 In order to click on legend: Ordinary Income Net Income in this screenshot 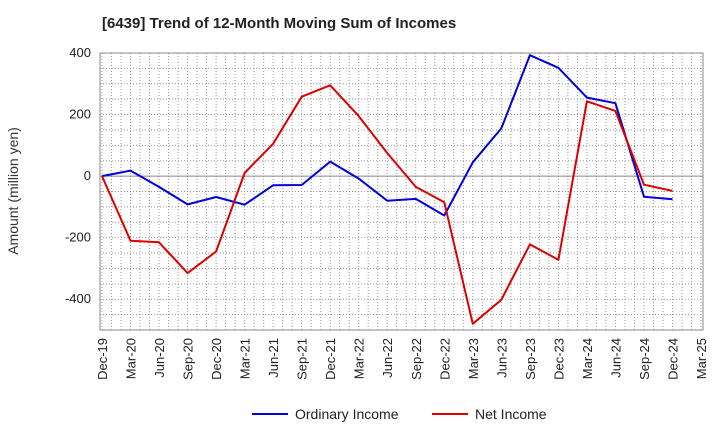, I will do `click(399, 414)`.